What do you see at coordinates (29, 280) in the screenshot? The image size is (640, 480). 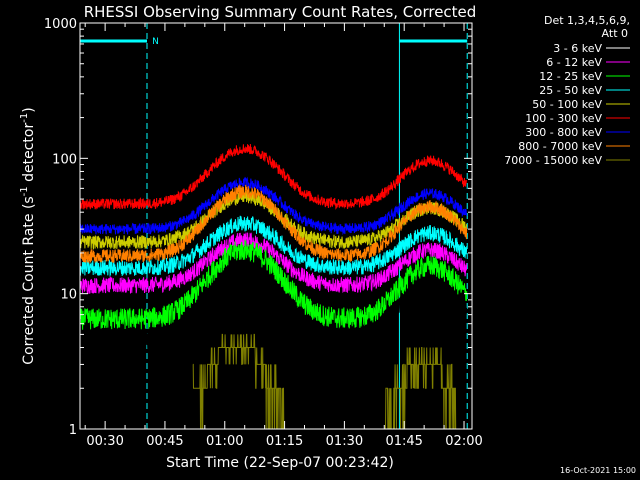 I see `y-axis-label-main: Corrected Count Rate (s` at bounding box center [29, 280].